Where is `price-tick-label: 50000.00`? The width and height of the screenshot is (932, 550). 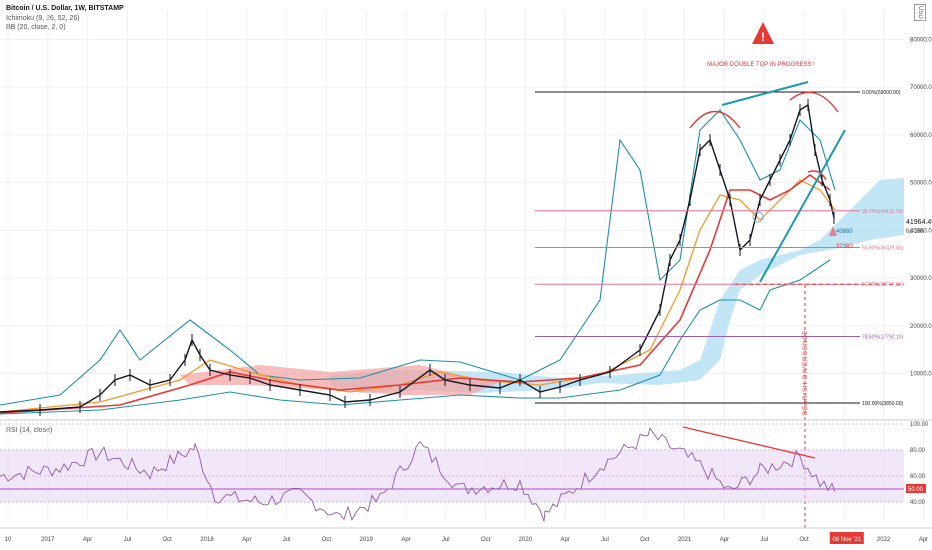
price-tick-label: 50000.00 is located at coordinates (921, 184).